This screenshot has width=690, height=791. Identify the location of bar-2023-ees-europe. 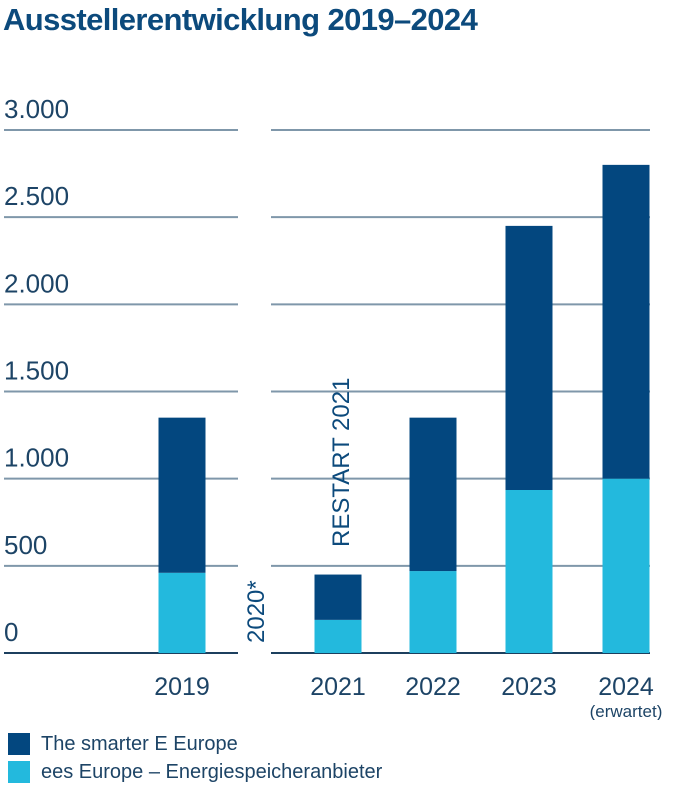
(529, 571).